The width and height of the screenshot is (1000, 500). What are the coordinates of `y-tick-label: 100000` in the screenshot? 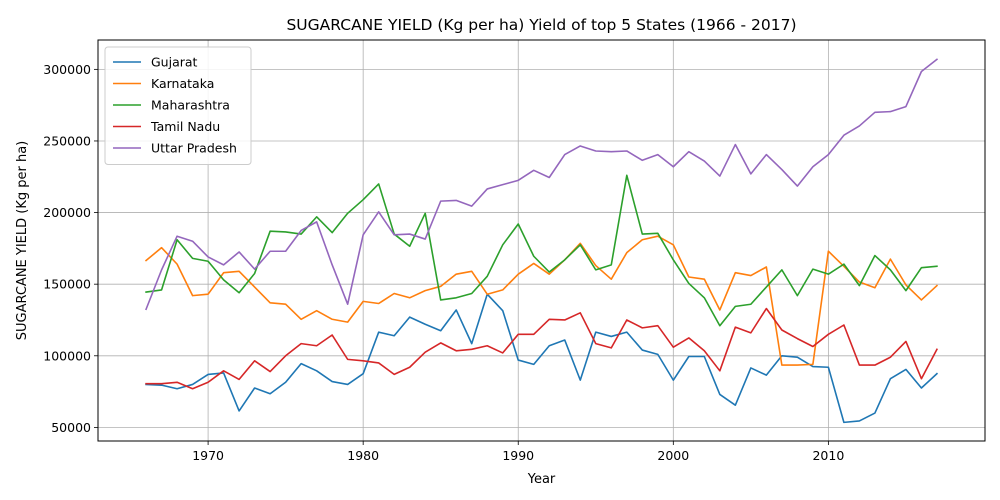 It's located at (67, 355).